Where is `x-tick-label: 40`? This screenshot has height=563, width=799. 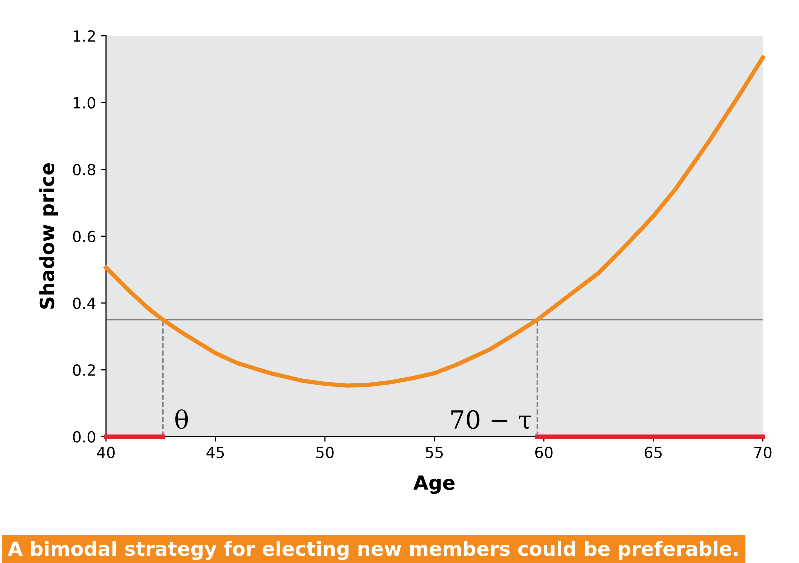
x-tick-label: 40 is located at coordinates (106, 452).